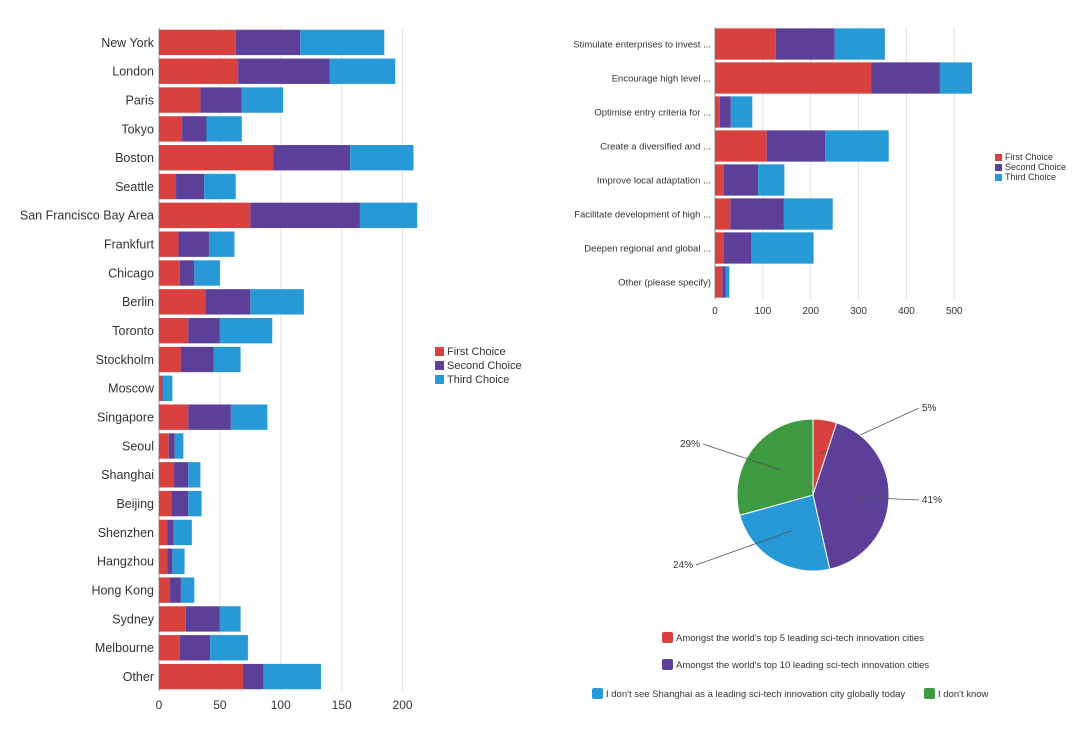  Describe the element at coordinates (175, 590) in the screenshot. I see `bar-second-choice-hong-kong` at that location.